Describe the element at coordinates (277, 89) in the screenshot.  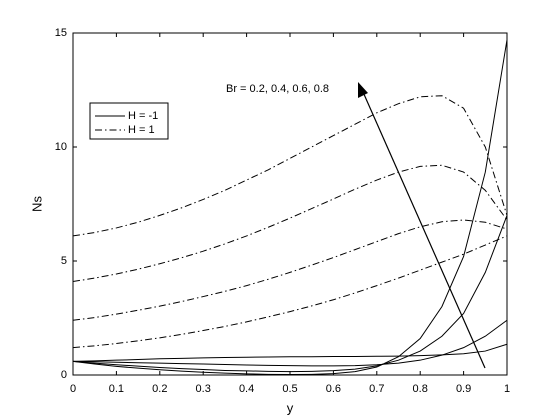
I see `annotation: Br = 0.2, 0.4, 0.6, 0.8` at that location.